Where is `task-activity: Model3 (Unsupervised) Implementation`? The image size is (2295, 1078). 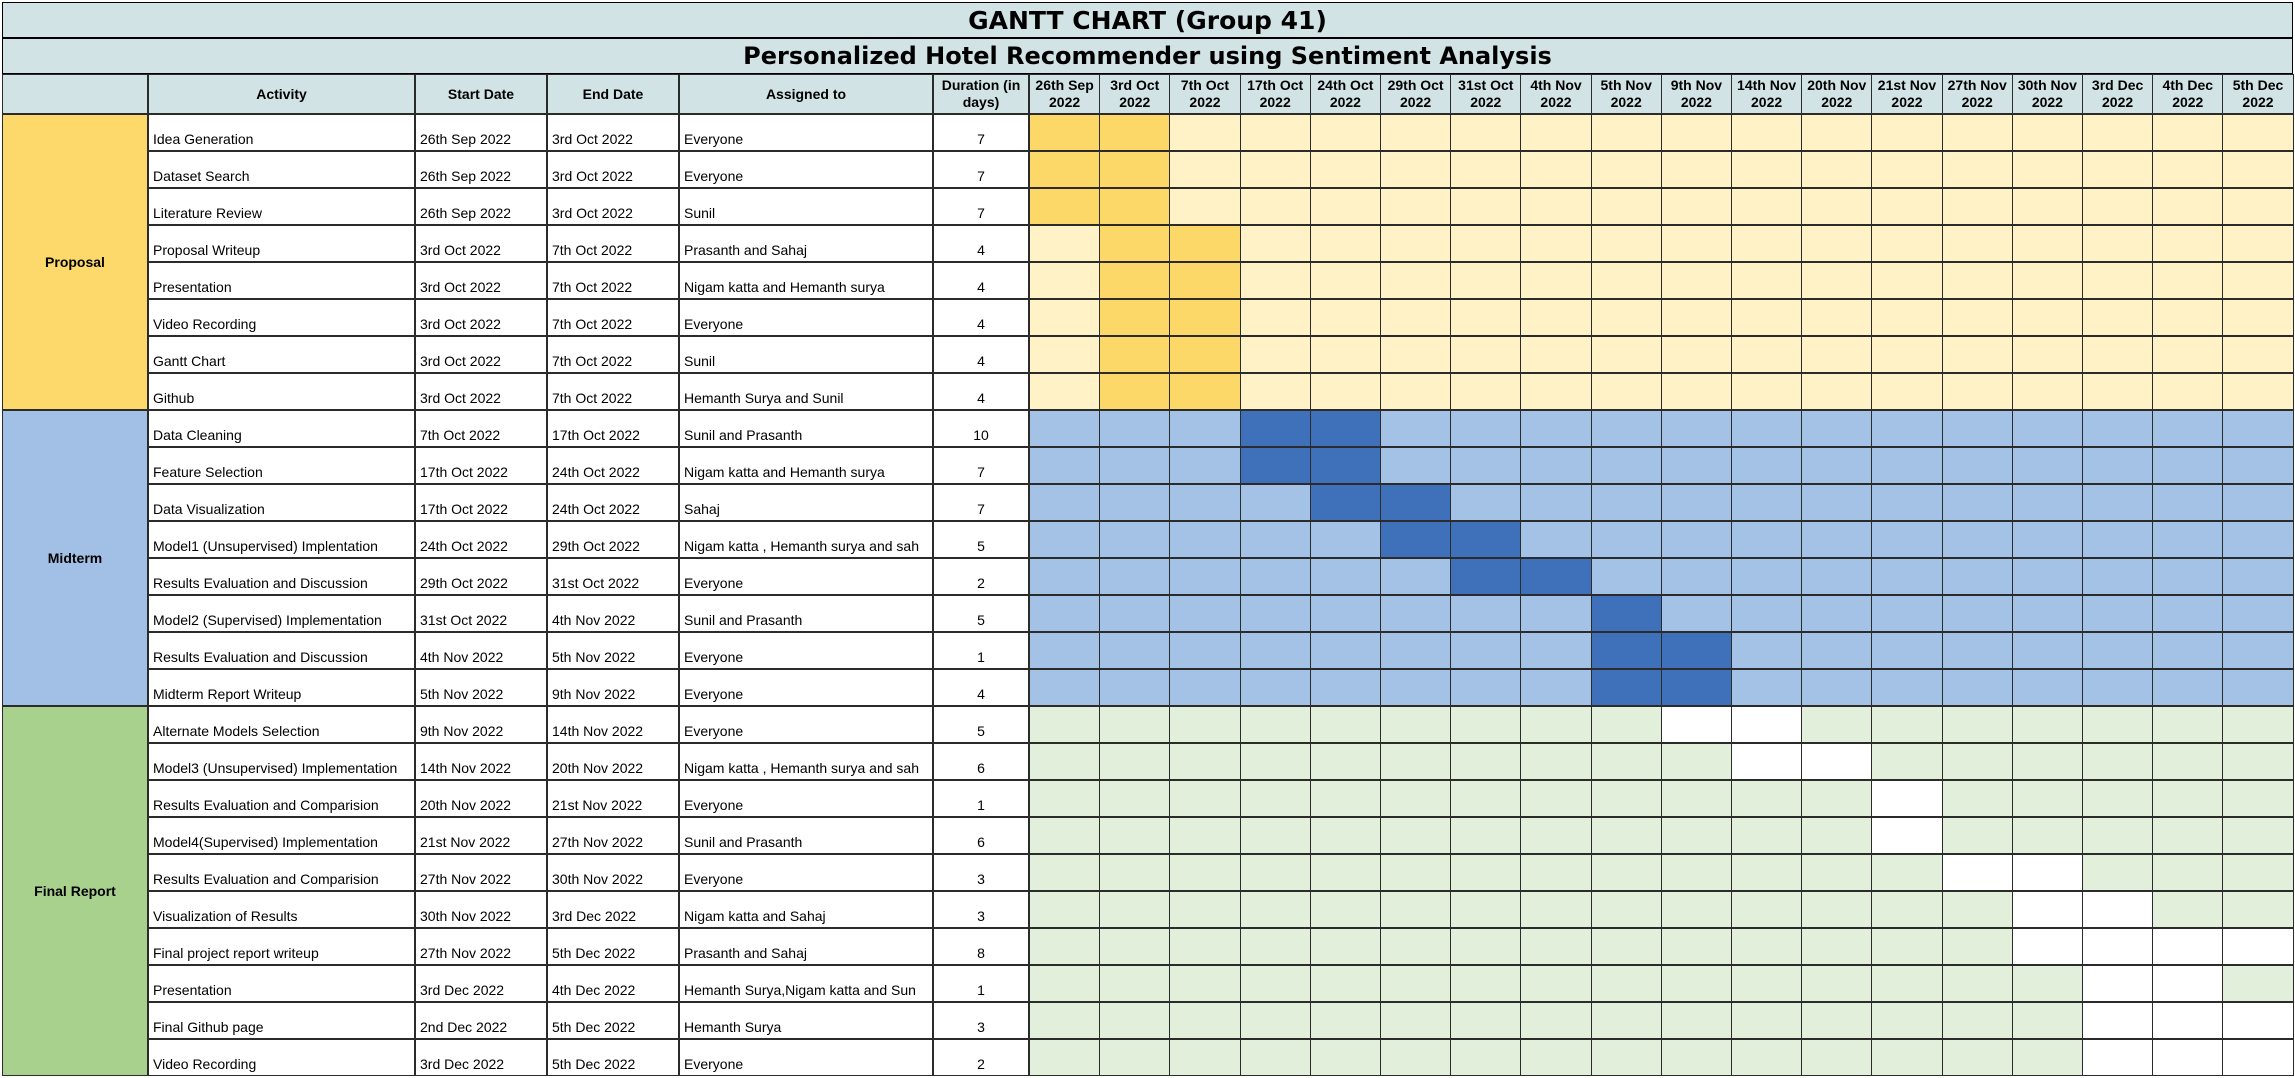
task-activity: Model3 (Unsupervised) Implementation is located at coordinates (281, 761).